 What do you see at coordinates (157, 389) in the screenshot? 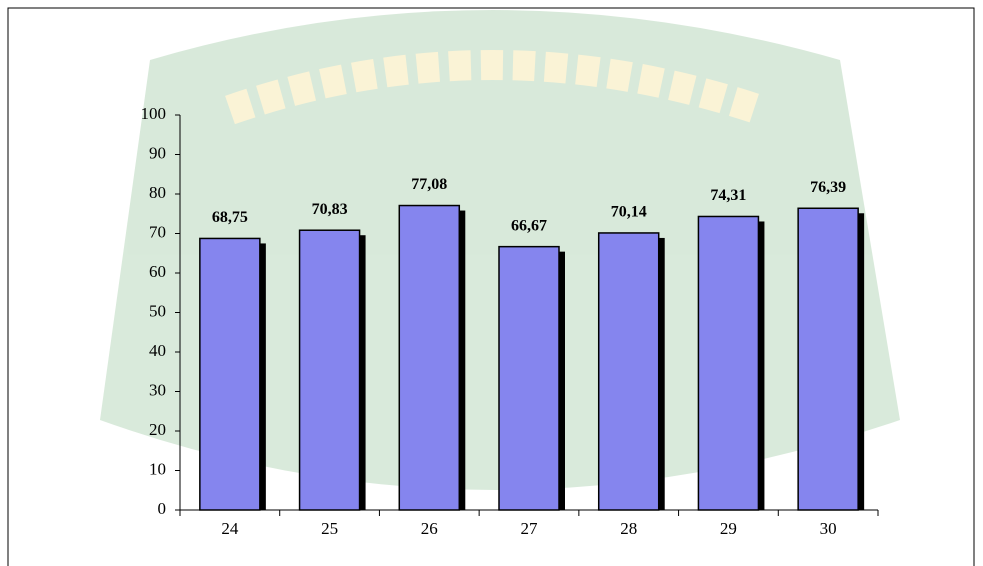
I see `y-tick-label: 30` at bounding box center [157, 389].